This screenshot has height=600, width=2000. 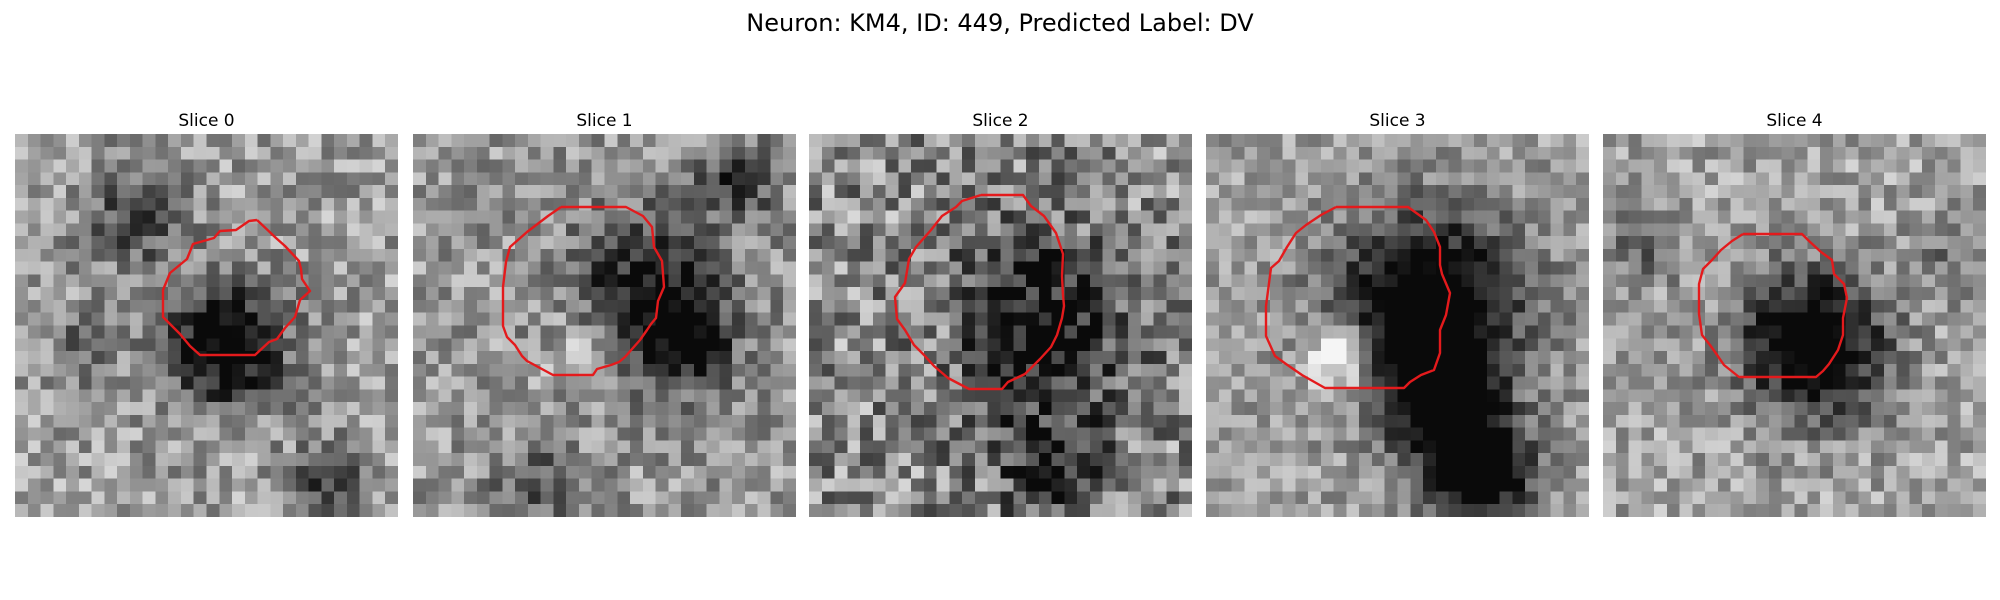 What do you see at coordinates (1000, 121) in the screenshot?
I see `slice-title: Slice 2` at bounding box center [1000, 121].